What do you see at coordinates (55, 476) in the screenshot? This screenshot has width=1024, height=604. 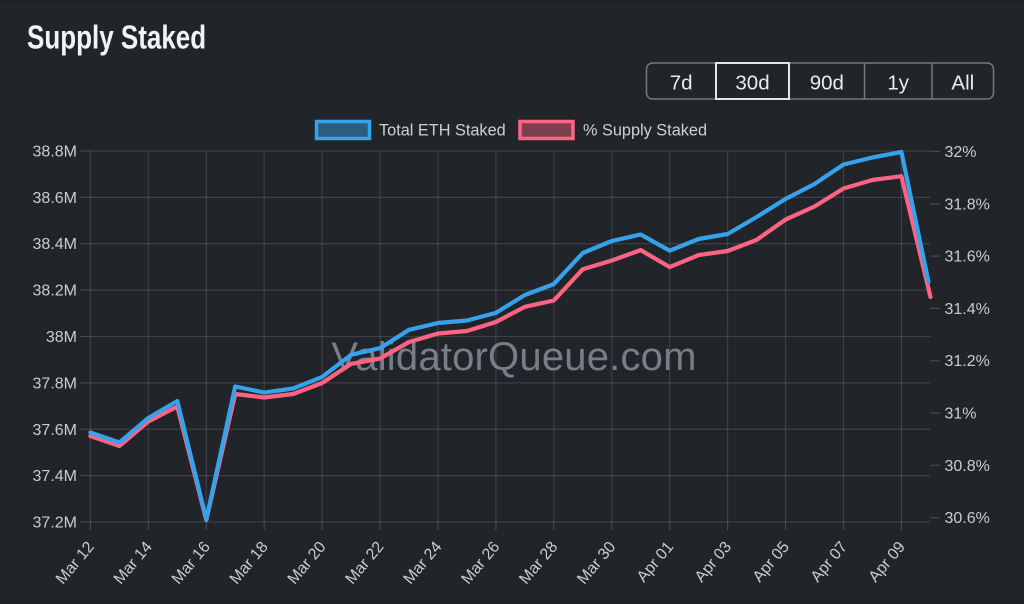 I see `svg-text: 37.4M` at bounding box center [55, 476].